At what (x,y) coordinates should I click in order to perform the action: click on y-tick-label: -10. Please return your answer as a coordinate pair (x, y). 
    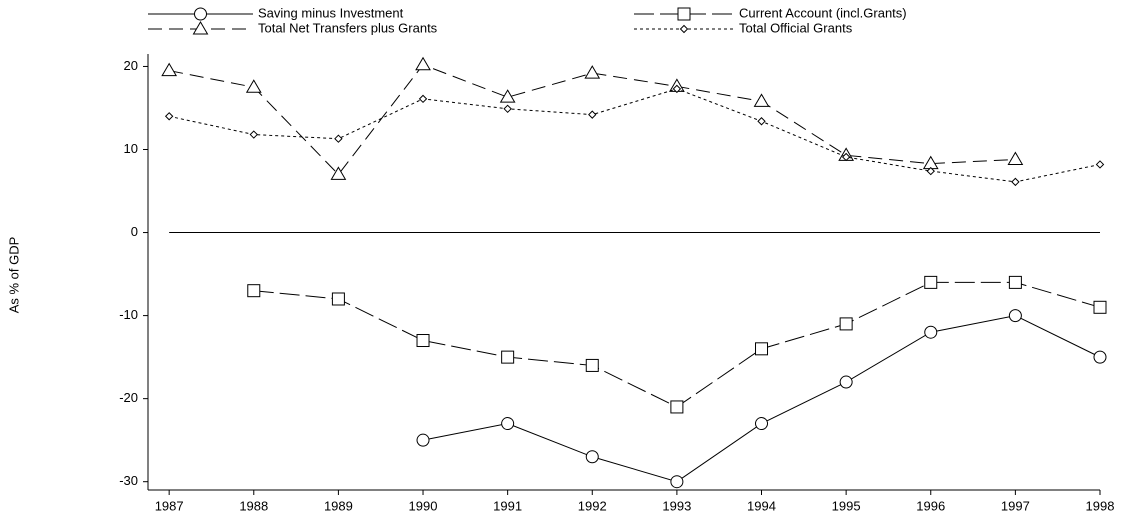
    Looking at the image, I should click on (128, 314).